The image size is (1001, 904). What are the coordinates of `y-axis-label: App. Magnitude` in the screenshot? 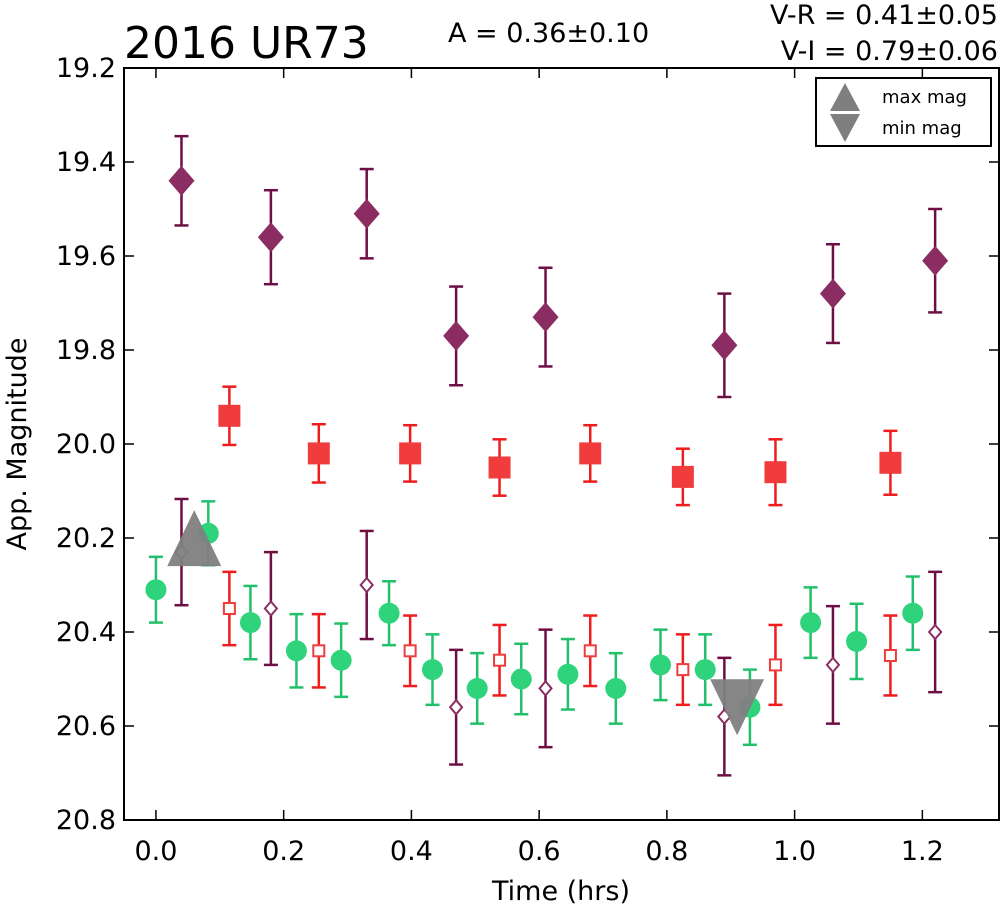 It's located at (17, 444).